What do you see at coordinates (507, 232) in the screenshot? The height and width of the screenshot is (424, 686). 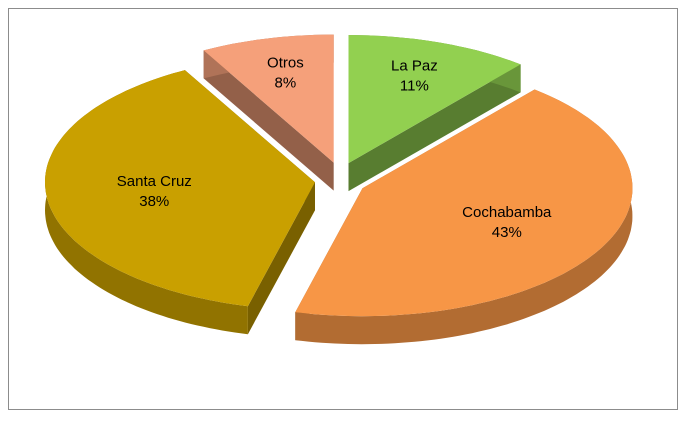 I see `slice-value-label: 43%` at bounding box center [507, 232].